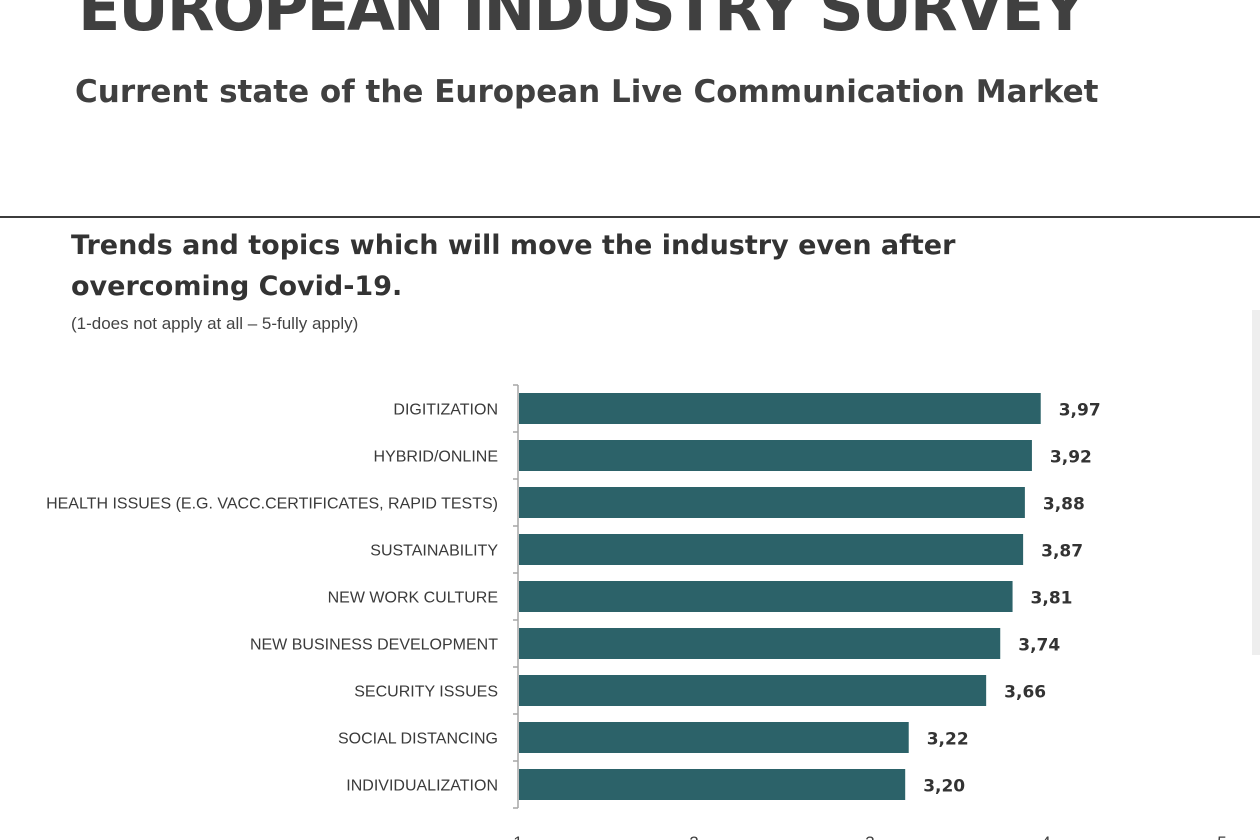  I want to click on chart-title-line-2: overcoming Covid-19., so click(237, 286).